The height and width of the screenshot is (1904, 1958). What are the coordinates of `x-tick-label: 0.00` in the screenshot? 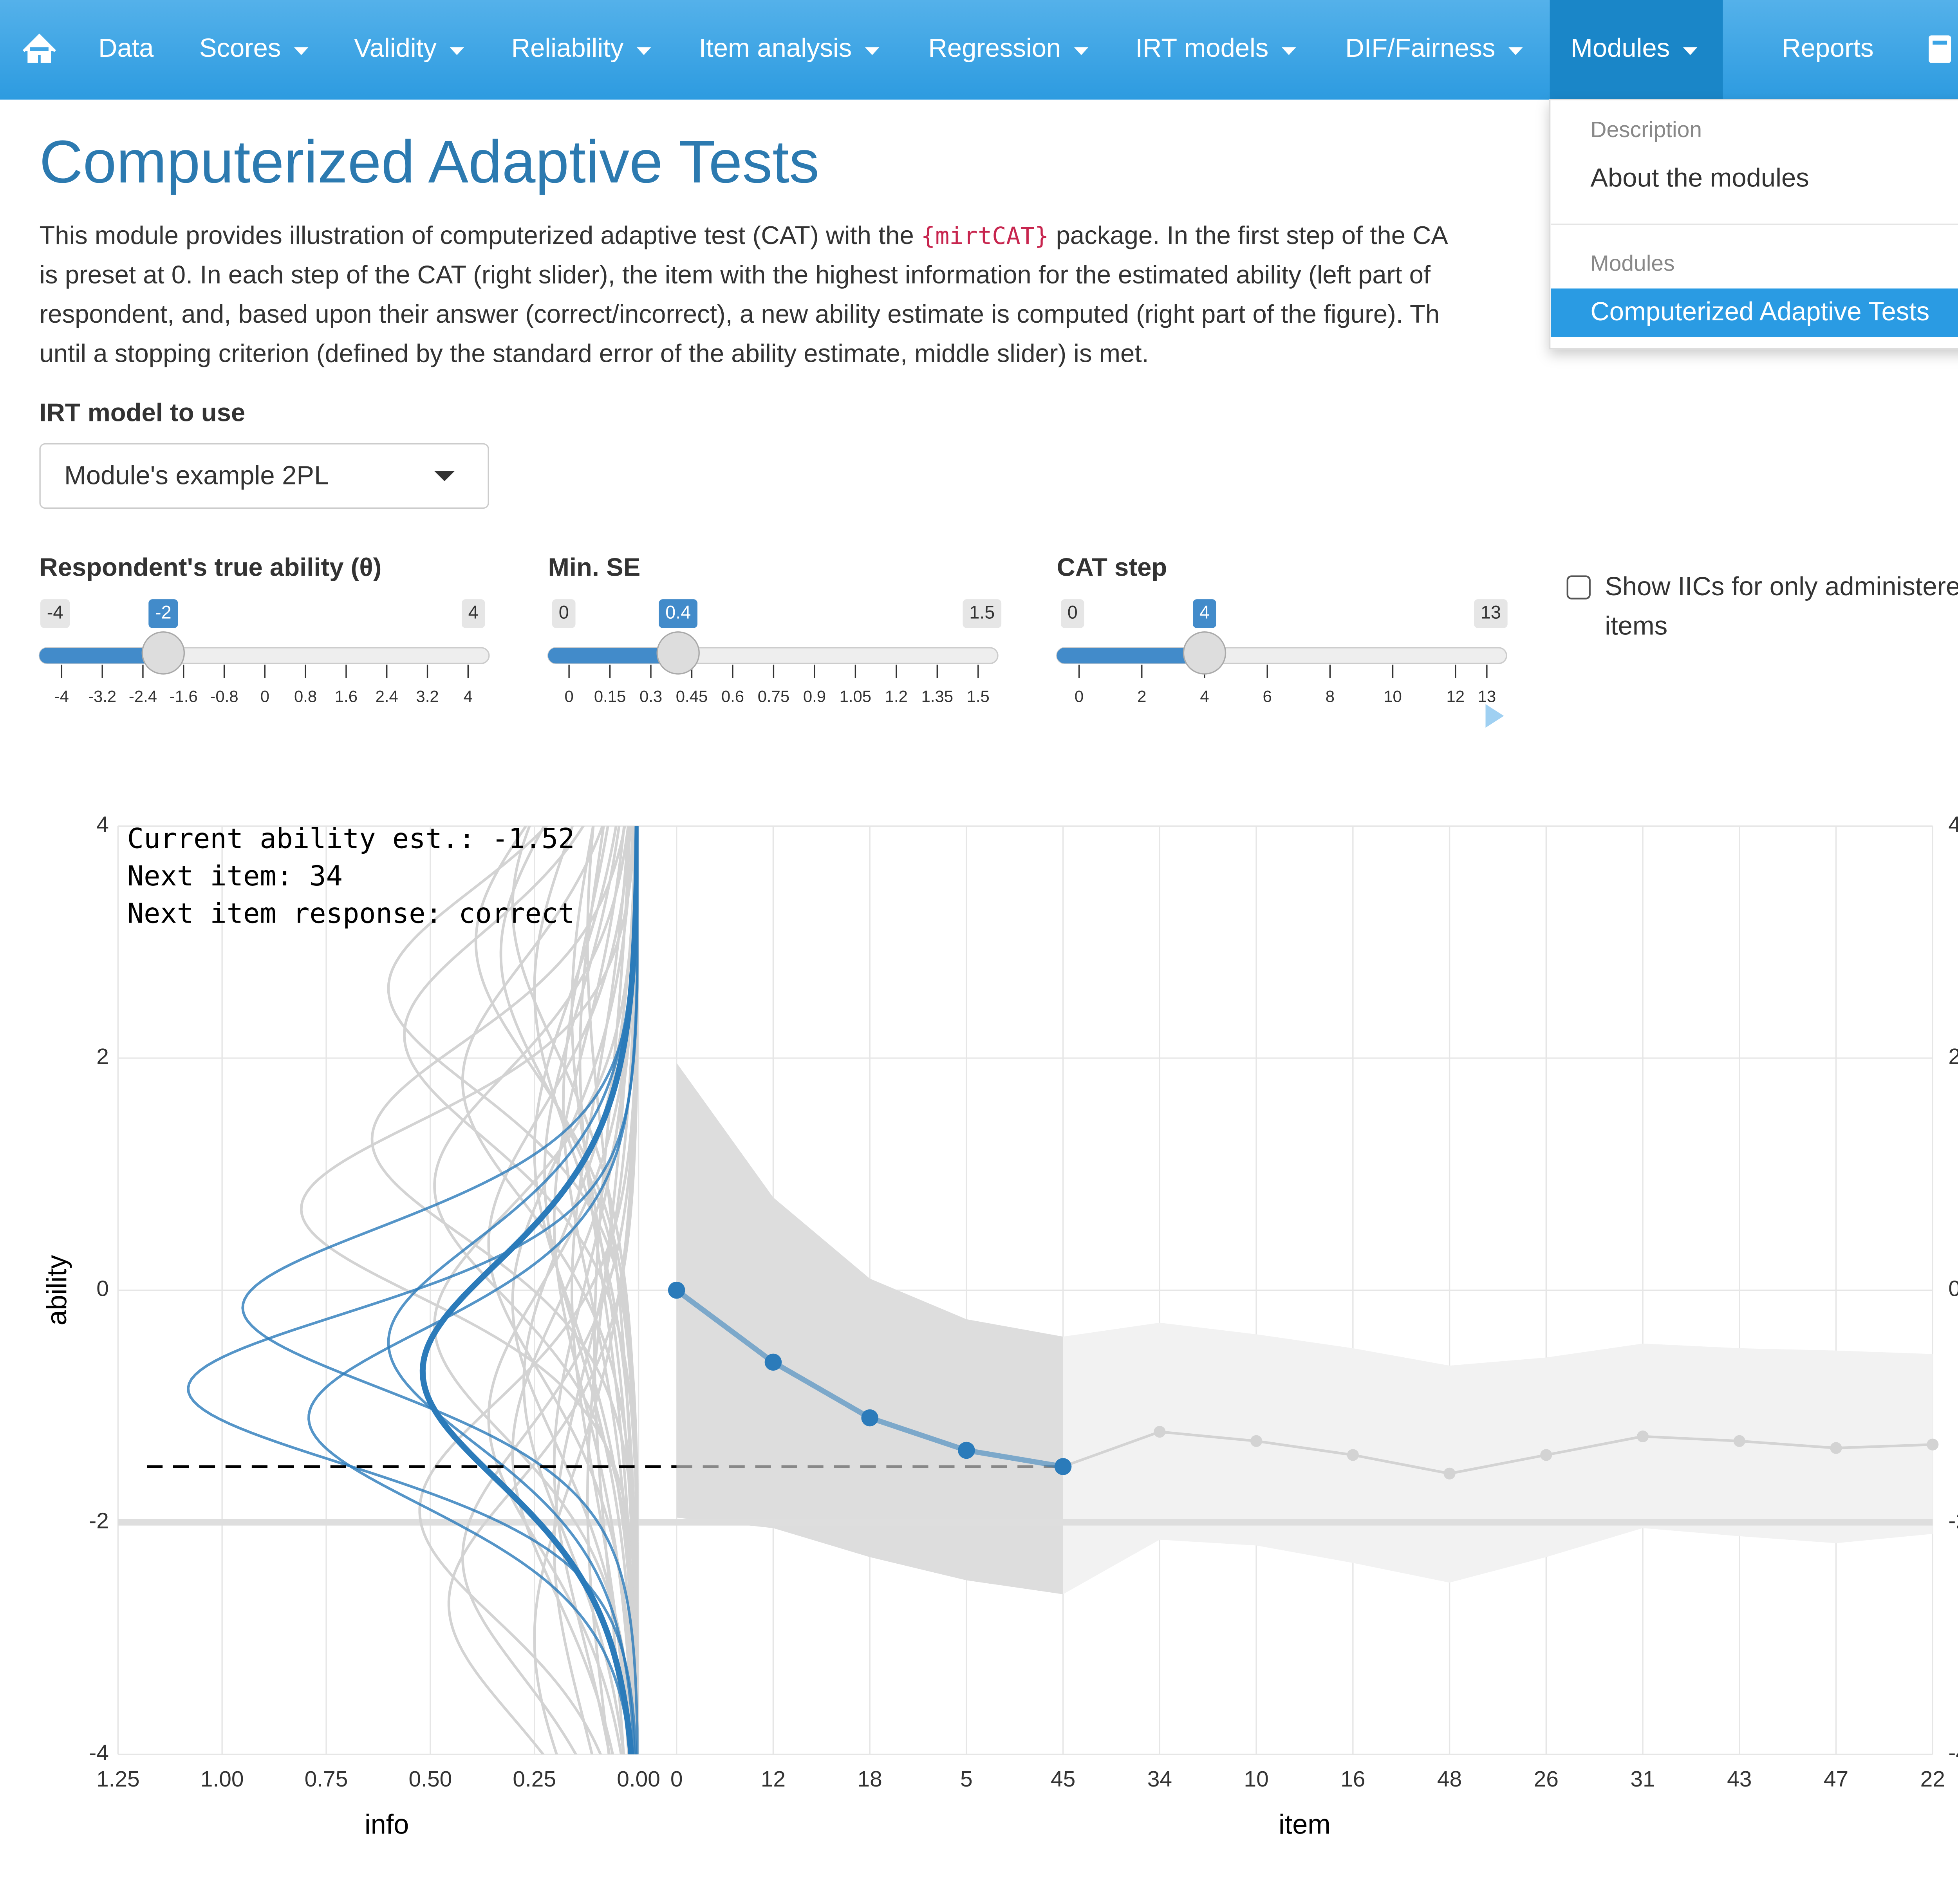 It's located at (638, 1779).